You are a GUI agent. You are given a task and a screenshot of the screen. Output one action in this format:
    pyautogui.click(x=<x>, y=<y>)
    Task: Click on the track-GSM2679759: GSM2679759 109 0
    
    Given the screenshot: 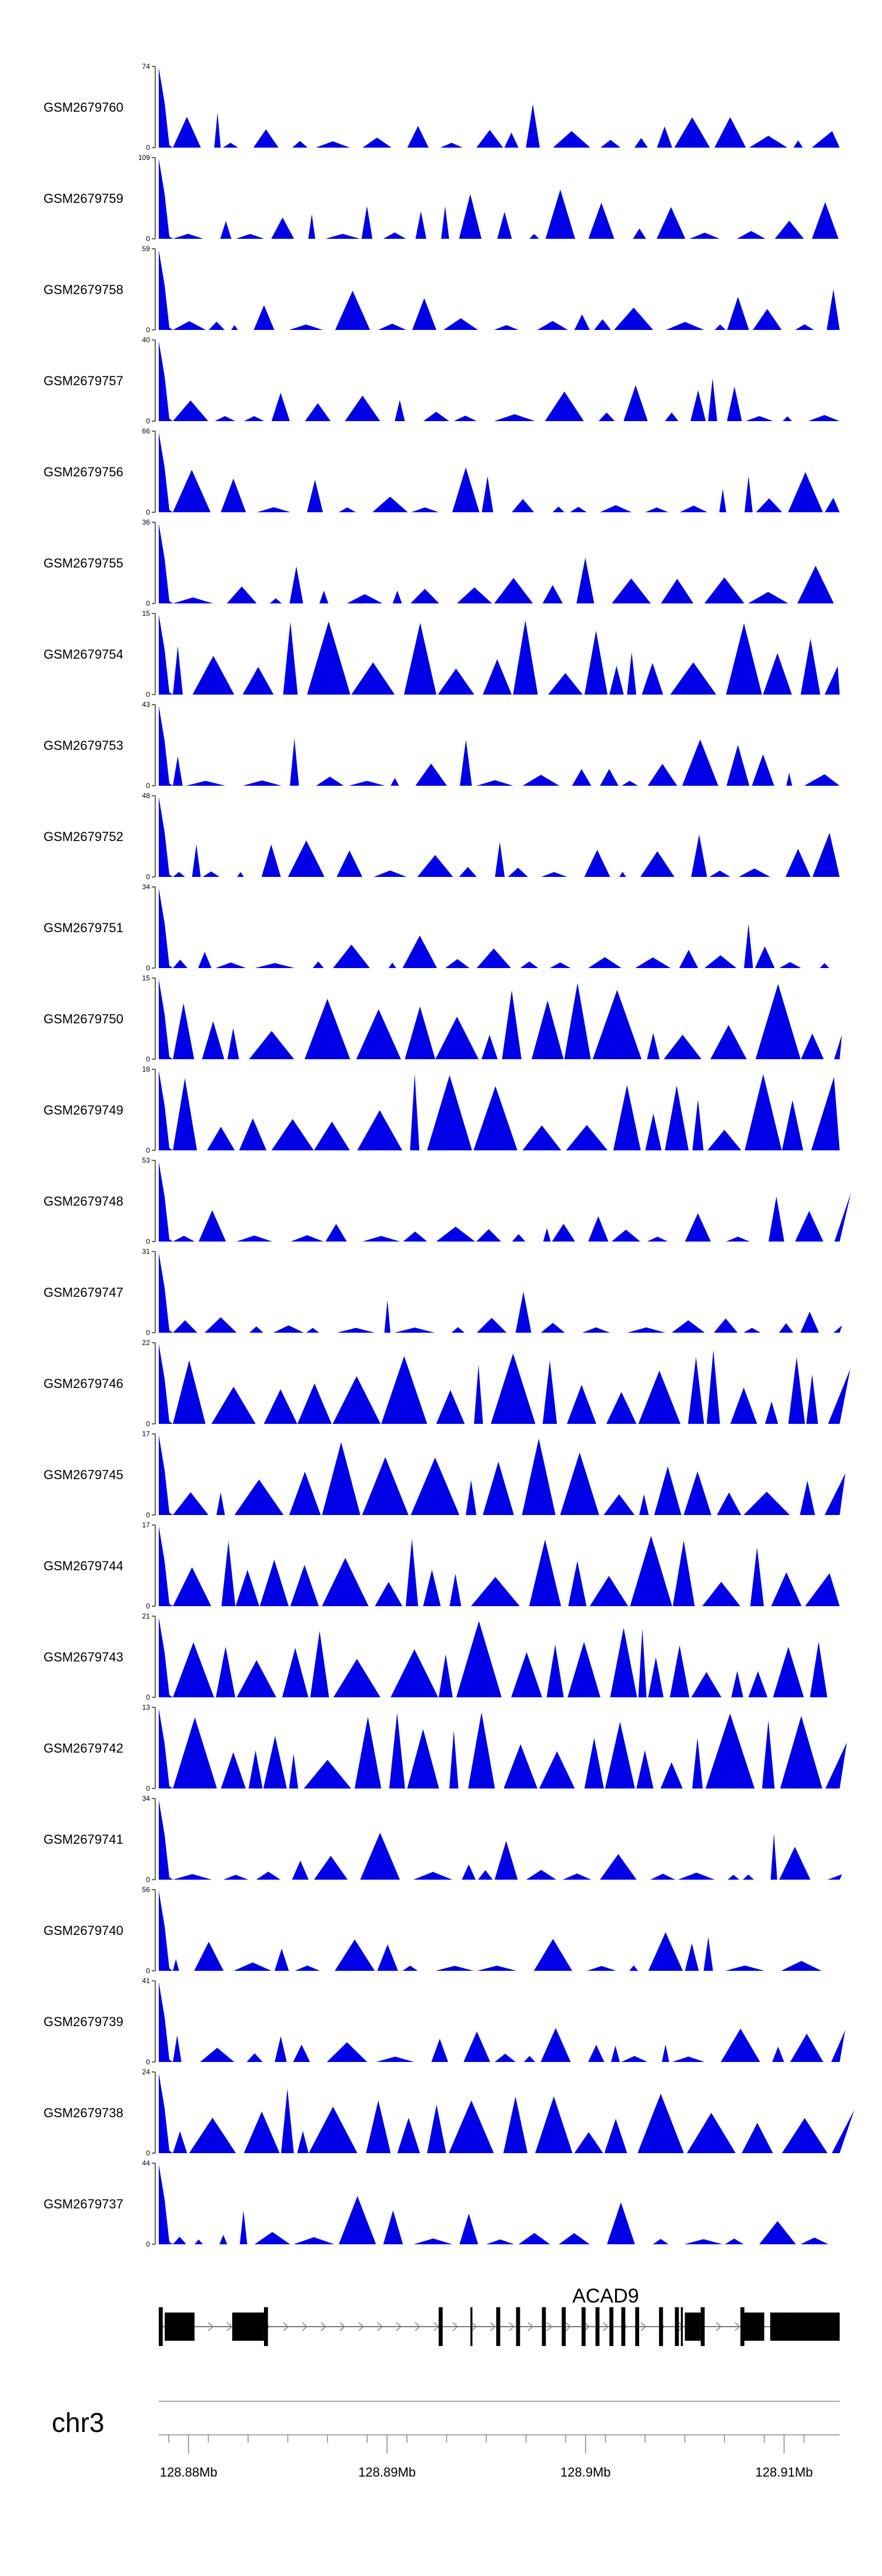 What is the action you would take?
    pyautogui.click(x=442, y=198)
    